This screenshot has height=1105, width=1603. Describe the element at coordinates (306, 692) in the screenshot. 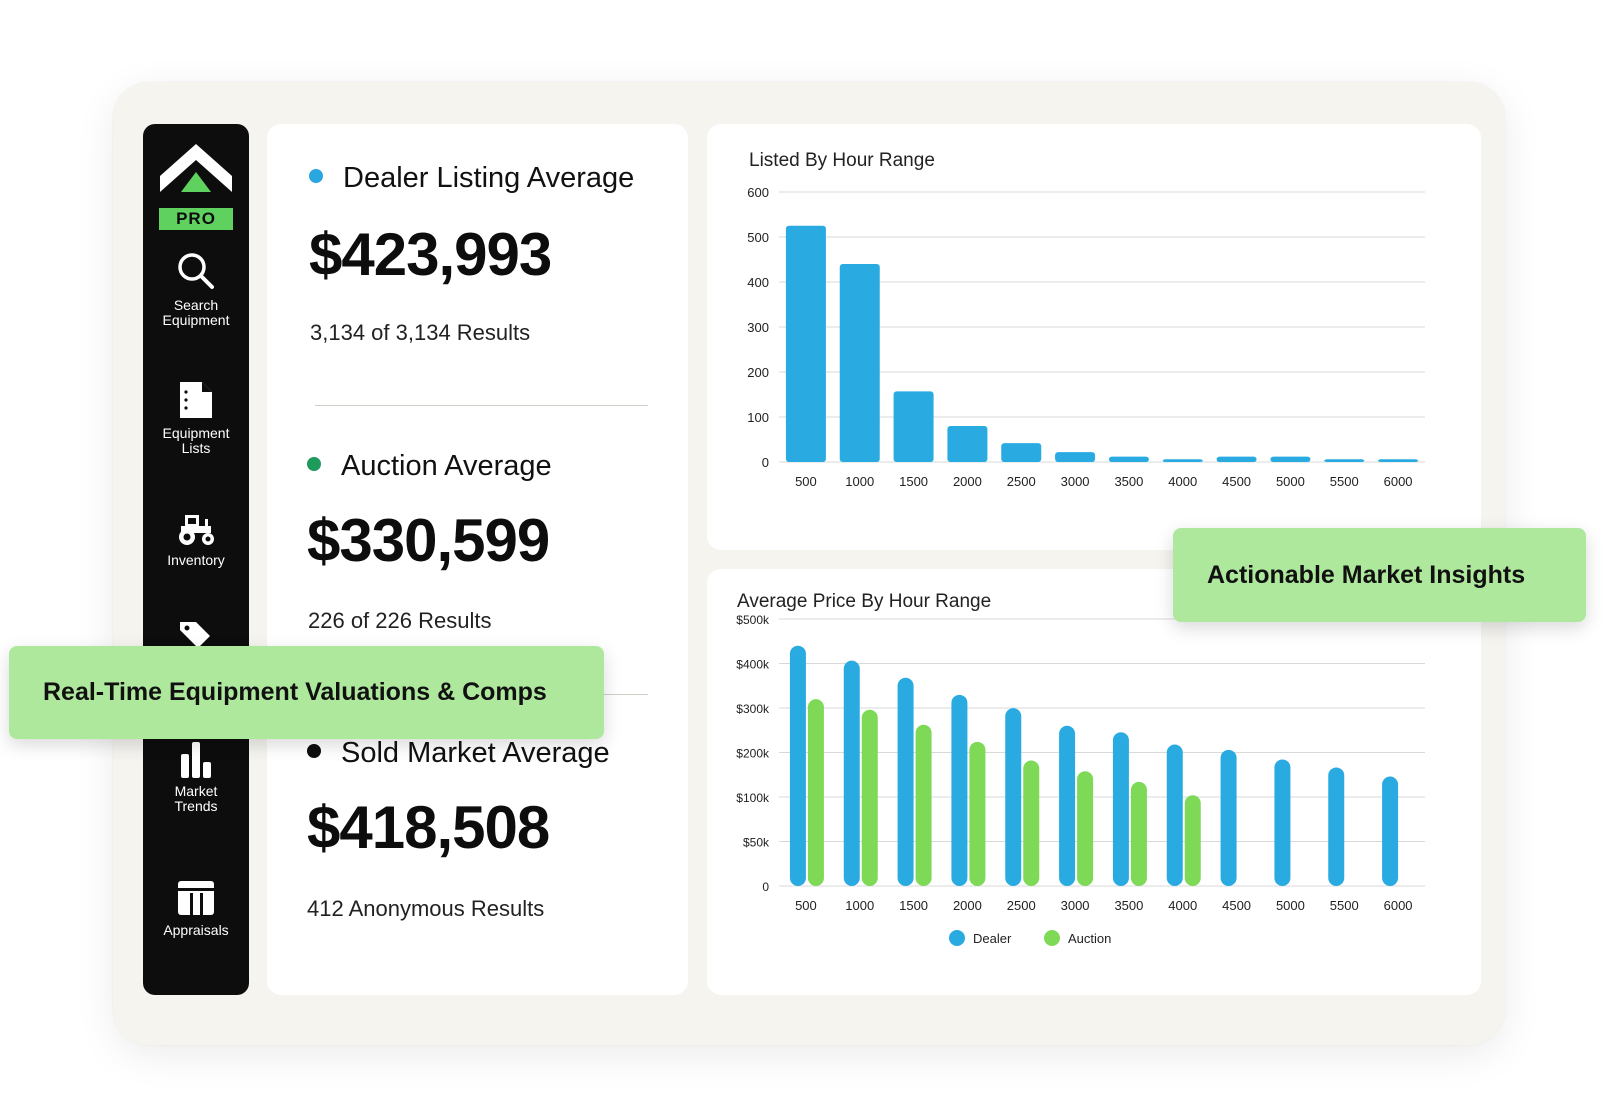

I see `valuations-callout: Real-Time Equipment Valuations & Comps` at that location.